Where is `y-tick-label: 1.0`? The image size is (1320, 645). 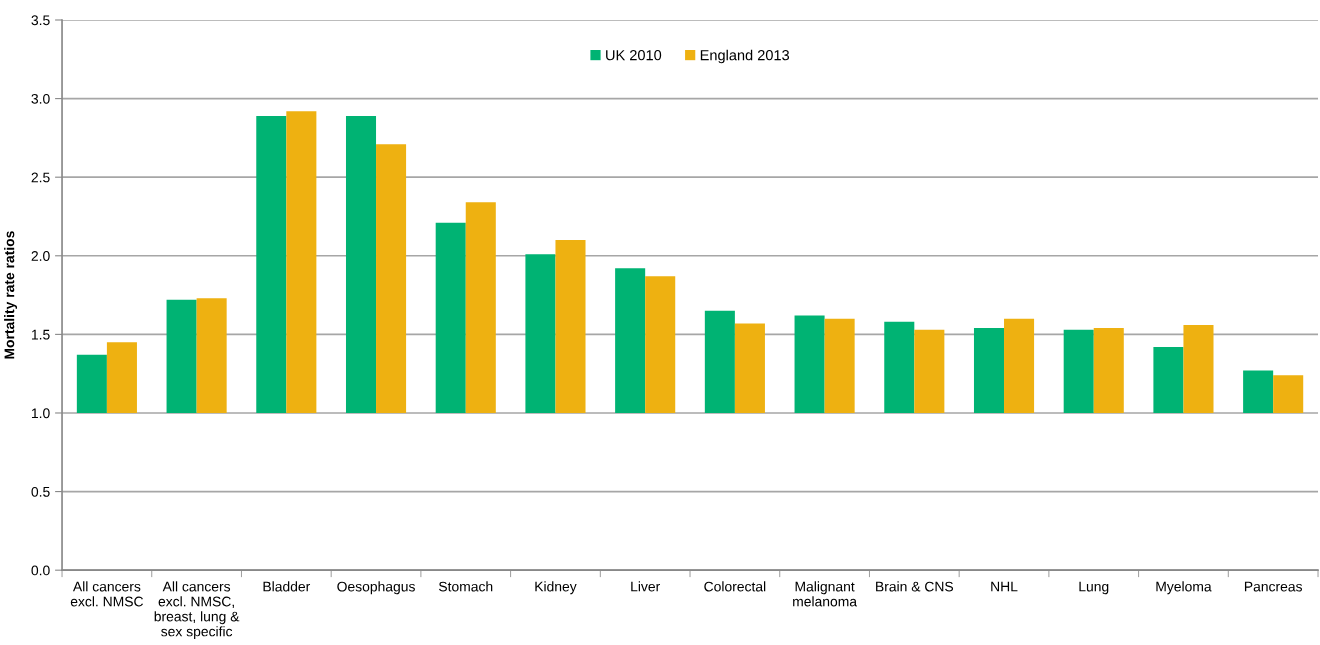 y-tick-label: 1.0 is located at coordinates (40, 413).